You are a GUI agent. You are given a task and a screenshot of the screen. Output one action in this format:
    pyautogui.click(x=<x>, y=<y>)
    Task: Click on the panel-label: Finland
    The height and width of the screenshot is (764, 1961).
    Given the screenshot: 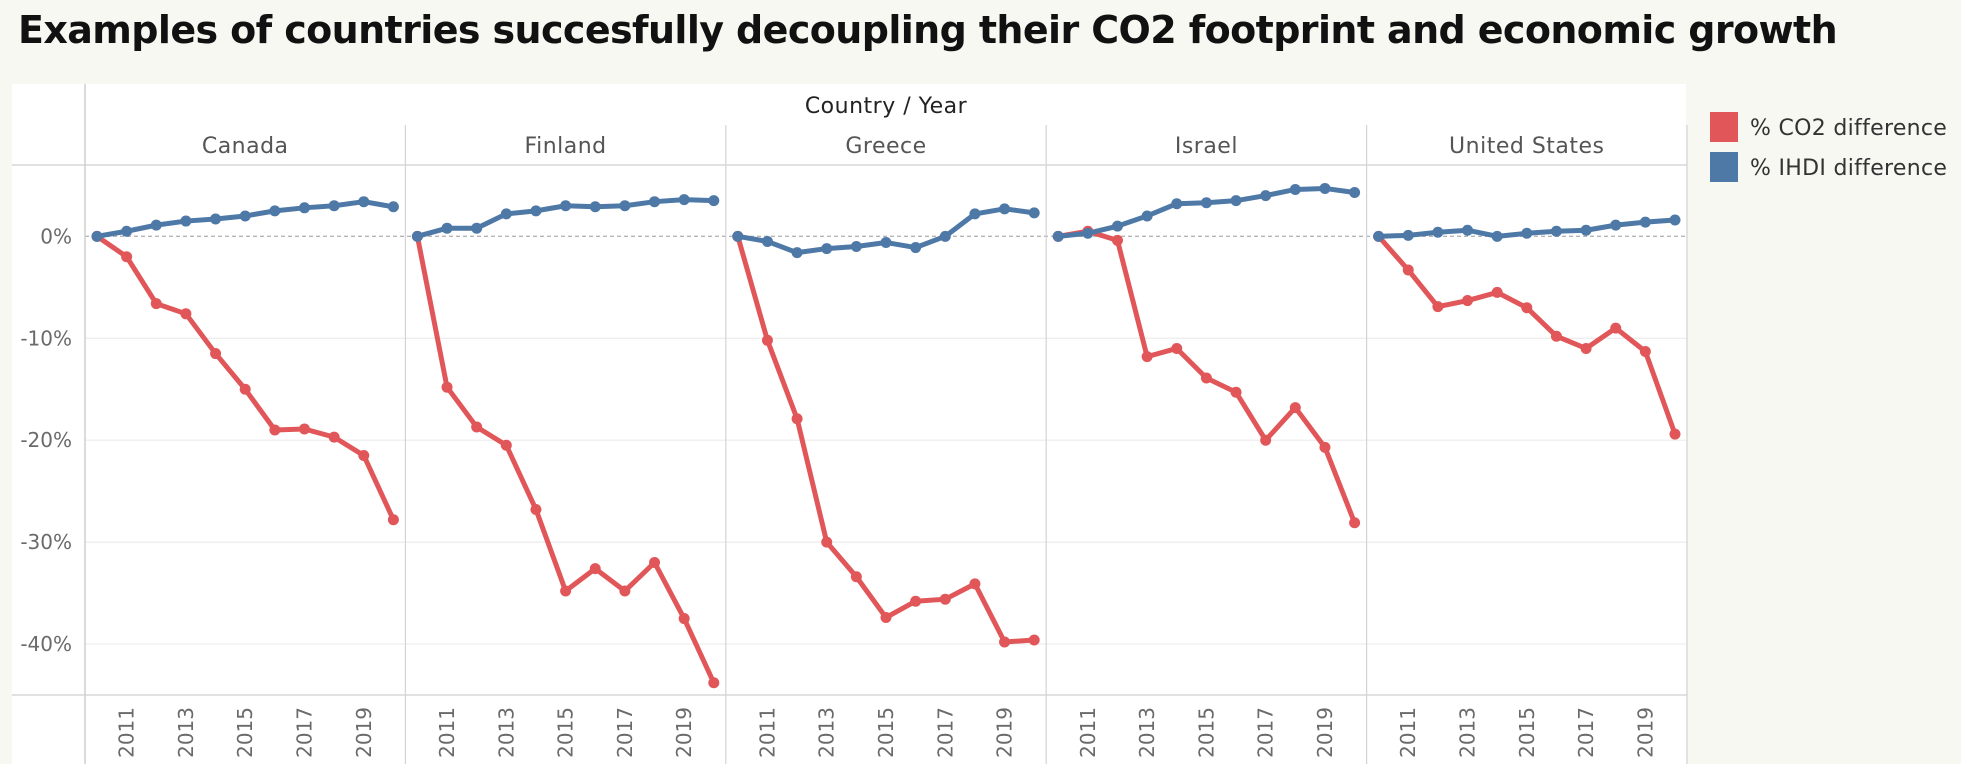 What is the action you would take?
    pyautogui.click(x=566, y=146)
    